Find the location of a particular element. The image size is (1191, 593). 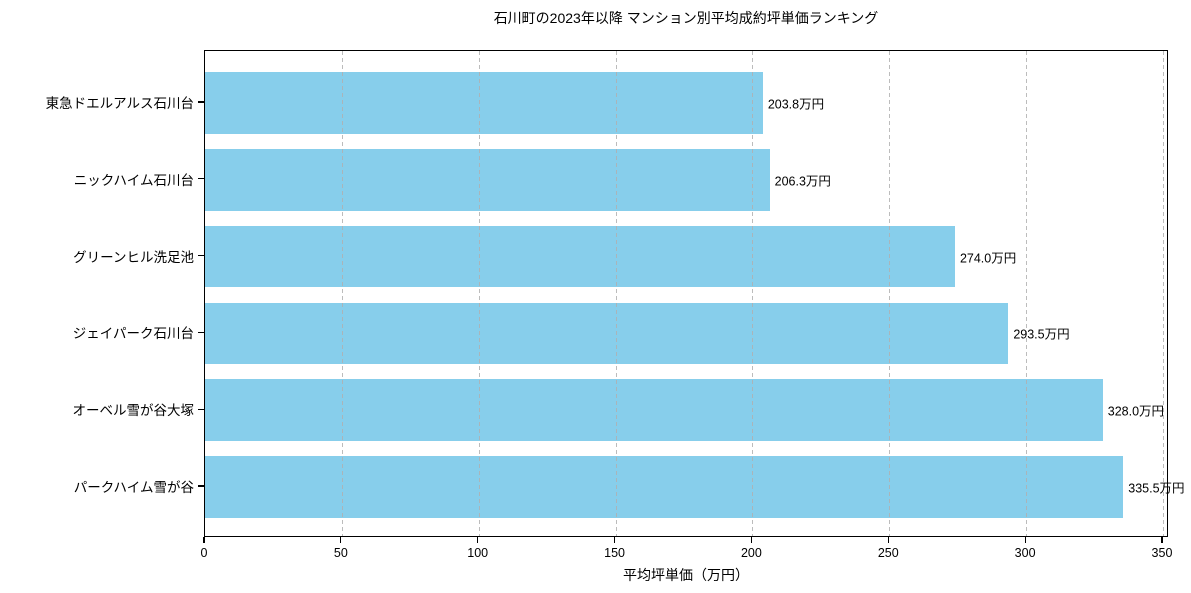

bar-value-label: 328.0万円 is located at coordinates (1136, 411).